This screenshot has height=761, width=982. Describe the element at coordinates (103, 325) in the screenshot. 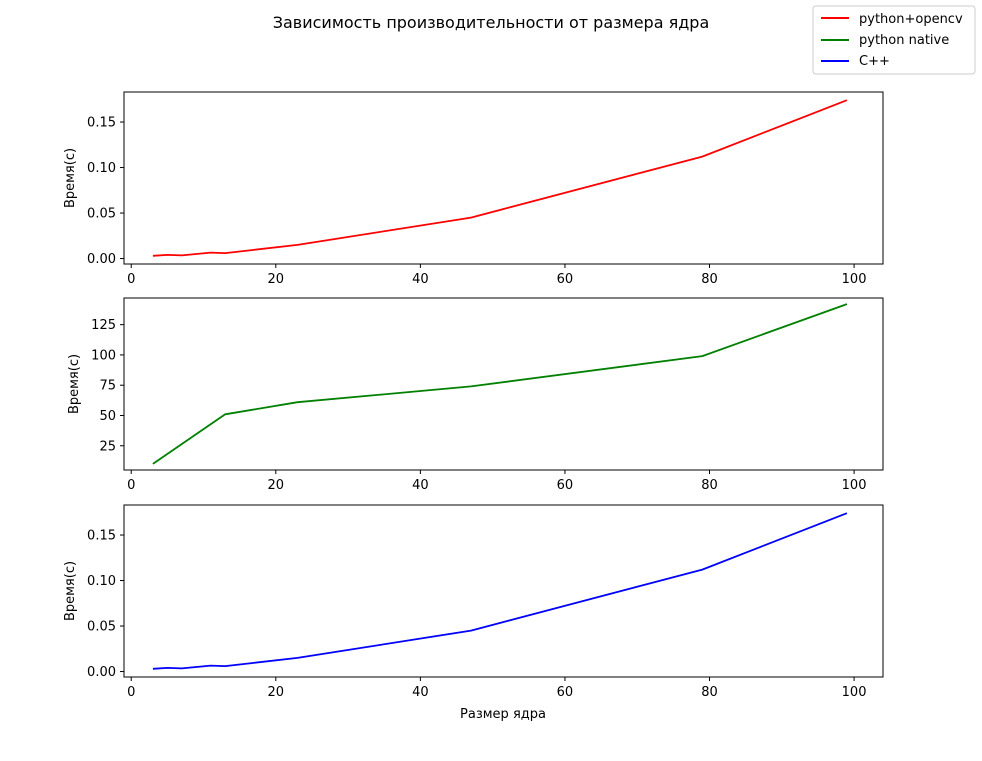

I see `y-tick-label: 125` at that location.